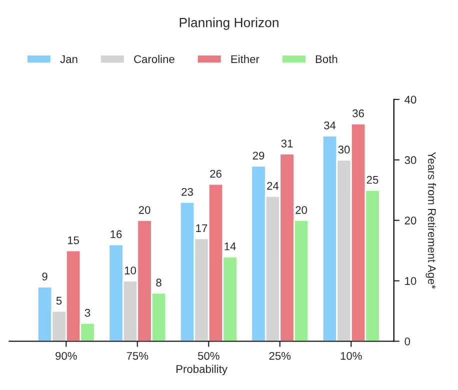  Describe the element at coordinates (137, 356) in the screenshot. I see `x-tick-label: 75%` at that location.